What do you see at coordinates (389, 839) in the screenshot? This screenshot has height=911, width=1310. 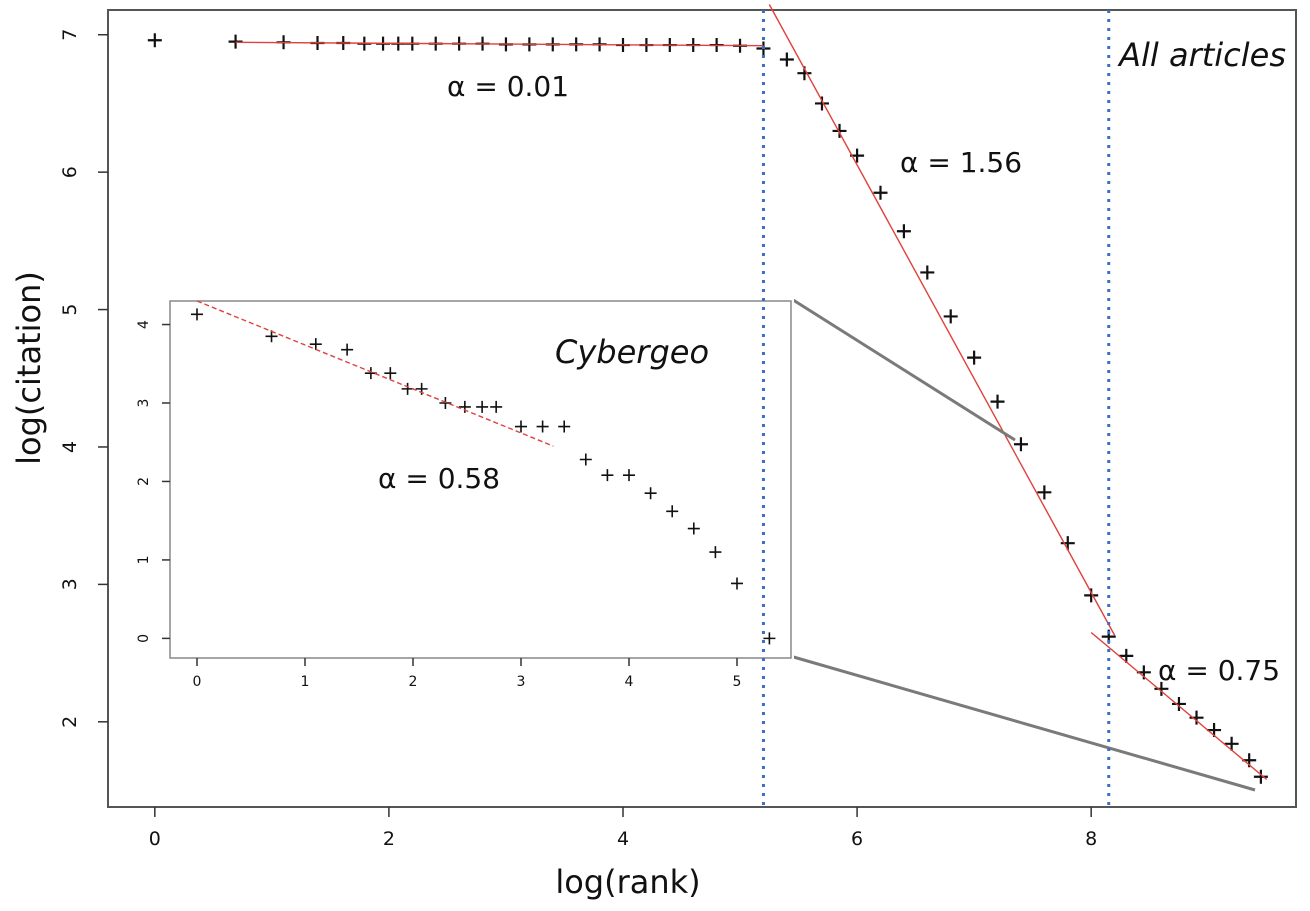 I see `main-x-tick-label: 2` at bounding box center [389, 839].